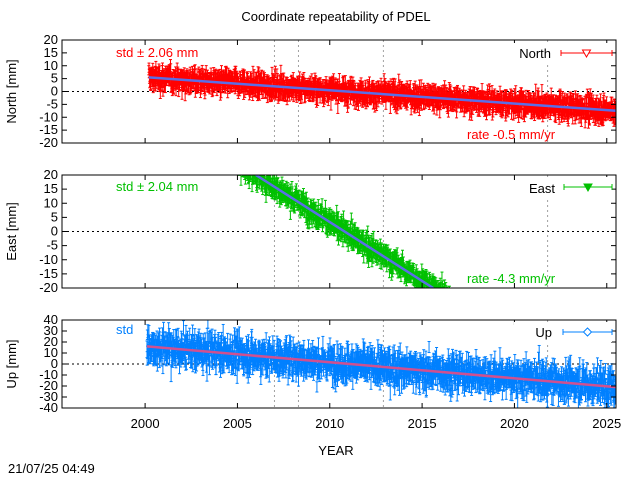 The image size is (640, 480). I want to click on chart-title: Coordinate repeatability of PDEL, so click(335, 16).